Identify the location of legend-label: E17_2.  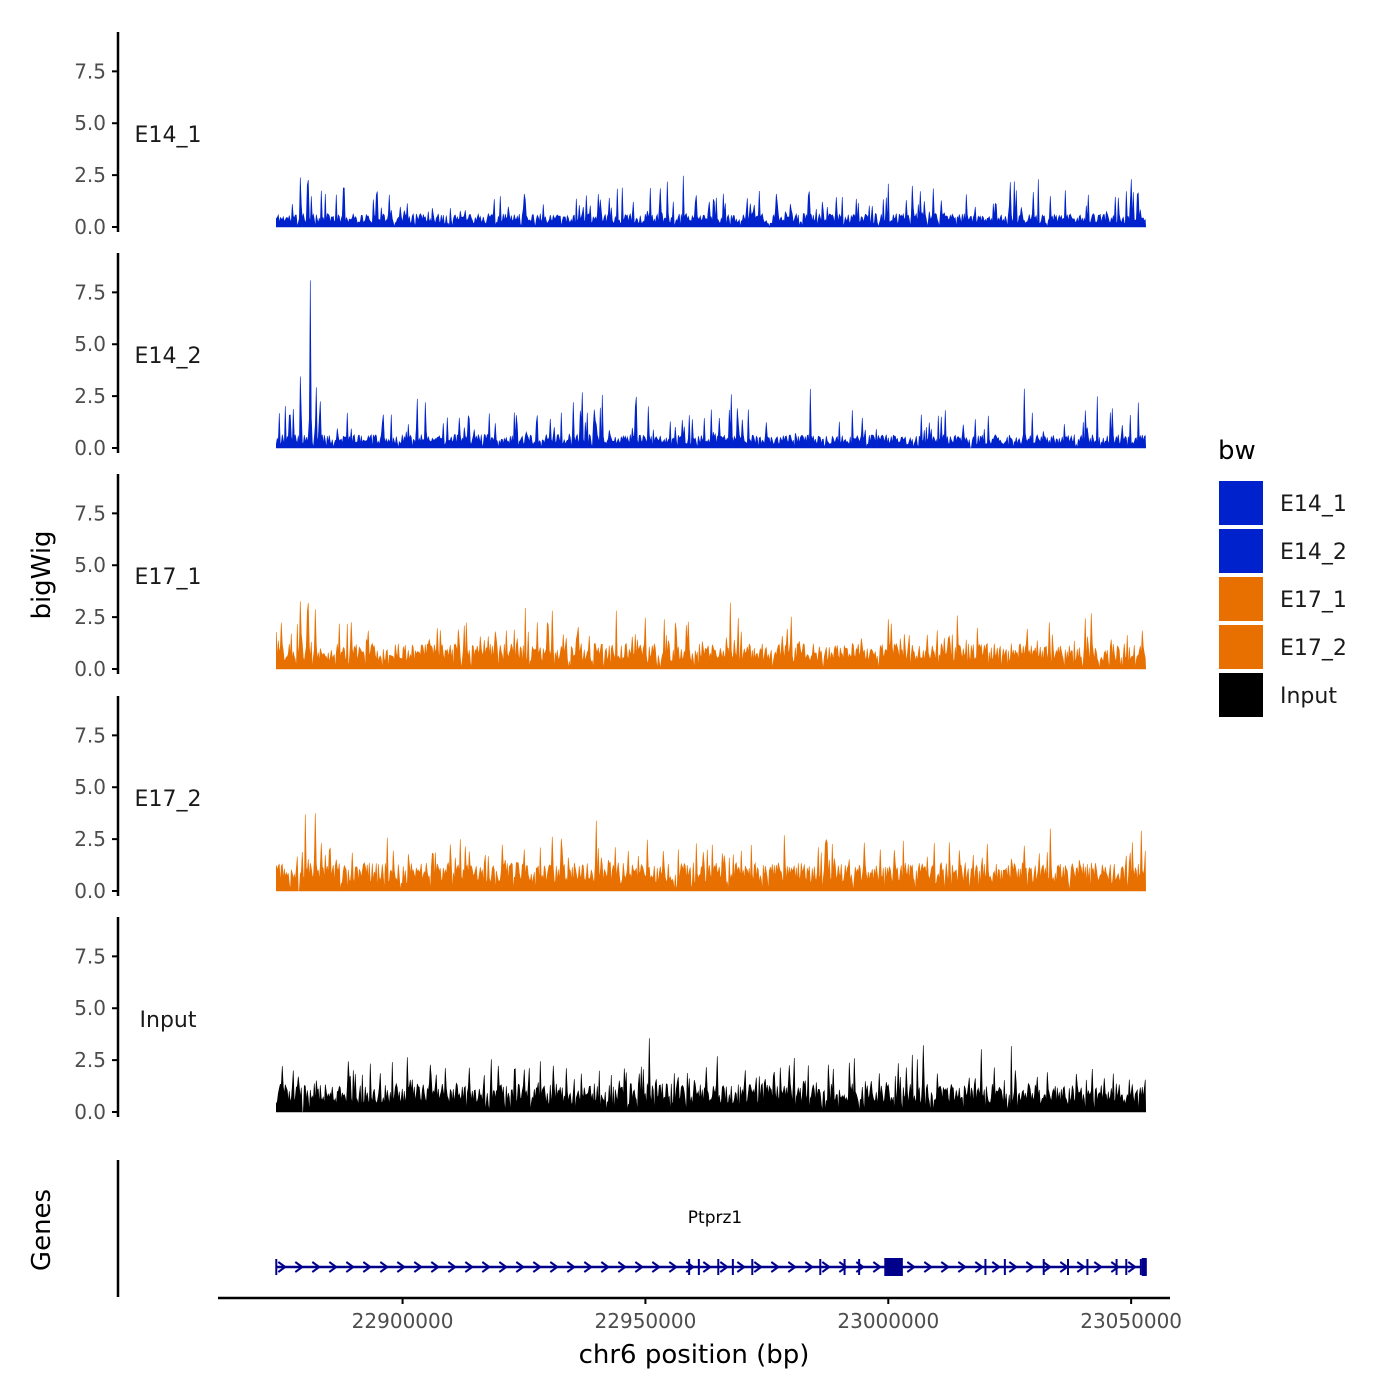
(1313, 648).